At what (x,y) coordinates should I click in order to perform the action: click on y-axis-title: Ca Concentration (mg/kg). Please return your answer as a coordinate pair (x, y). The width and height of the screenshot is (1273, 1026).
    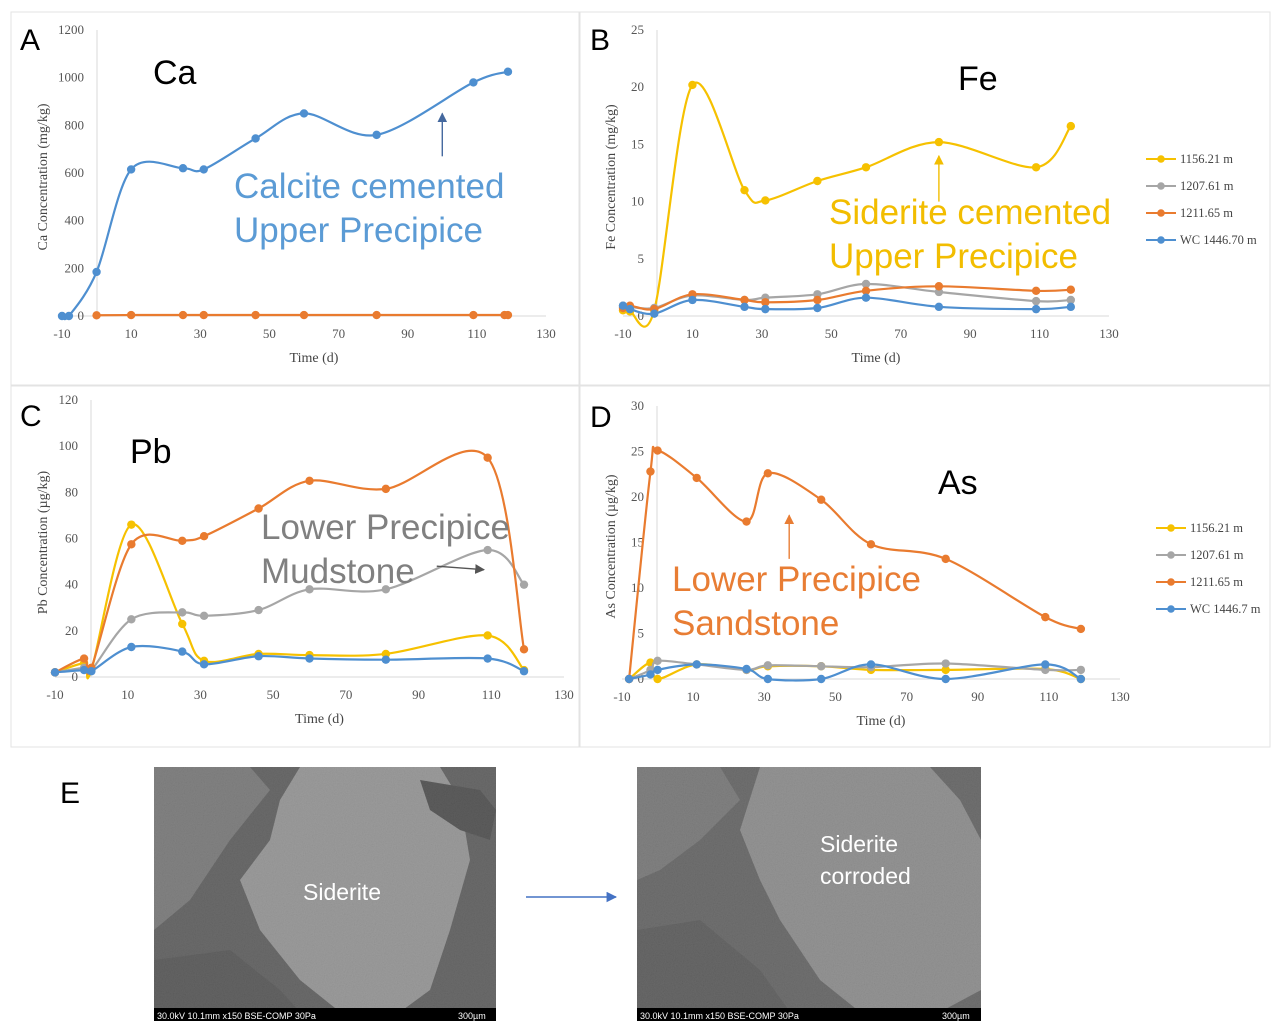
    Looking at the image, I should click on (43, 176).